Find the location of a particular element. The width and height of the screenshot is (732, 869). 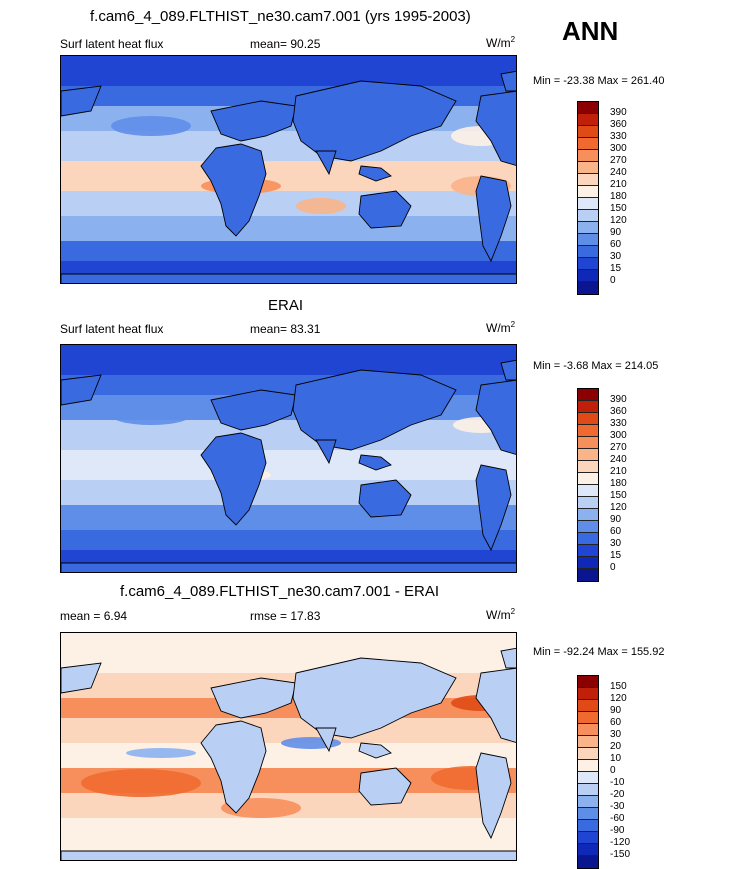

colorbar-difference-tick-label: 60 is located at coordinates (616, 722).